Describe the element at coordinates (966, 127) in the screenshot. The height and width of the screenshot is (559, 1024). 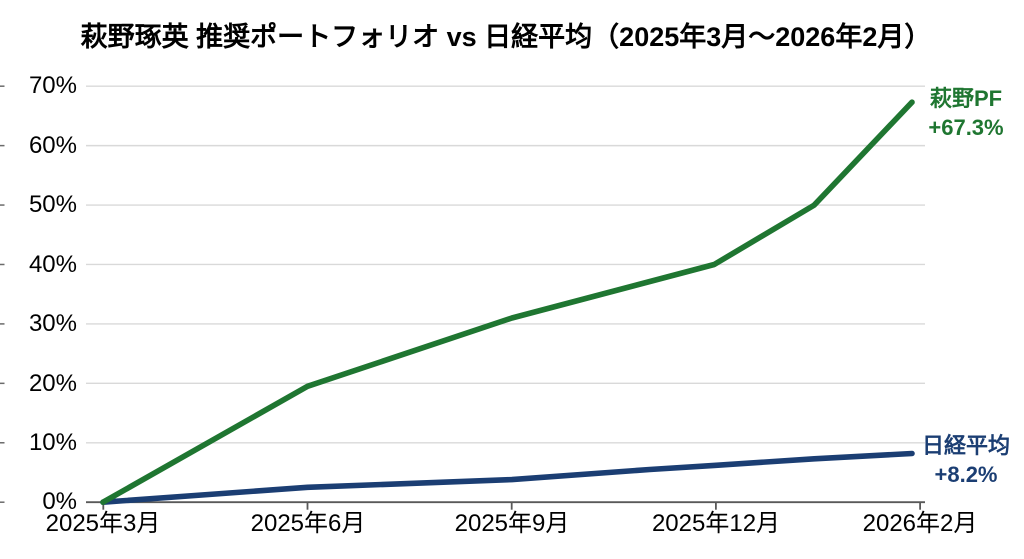
I see `pf-series-value: +67.3%` at that location.